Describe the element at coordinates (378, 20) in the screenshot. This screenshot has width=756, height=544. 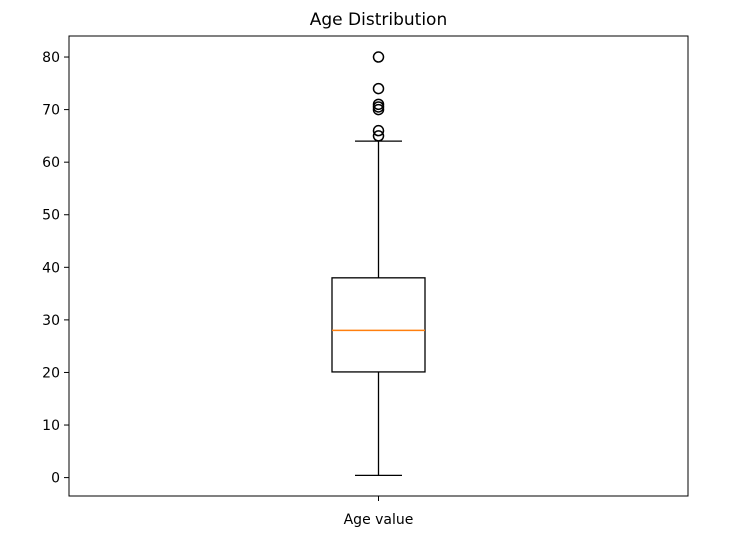
I see `chart-title: Age Distribution` at that location.